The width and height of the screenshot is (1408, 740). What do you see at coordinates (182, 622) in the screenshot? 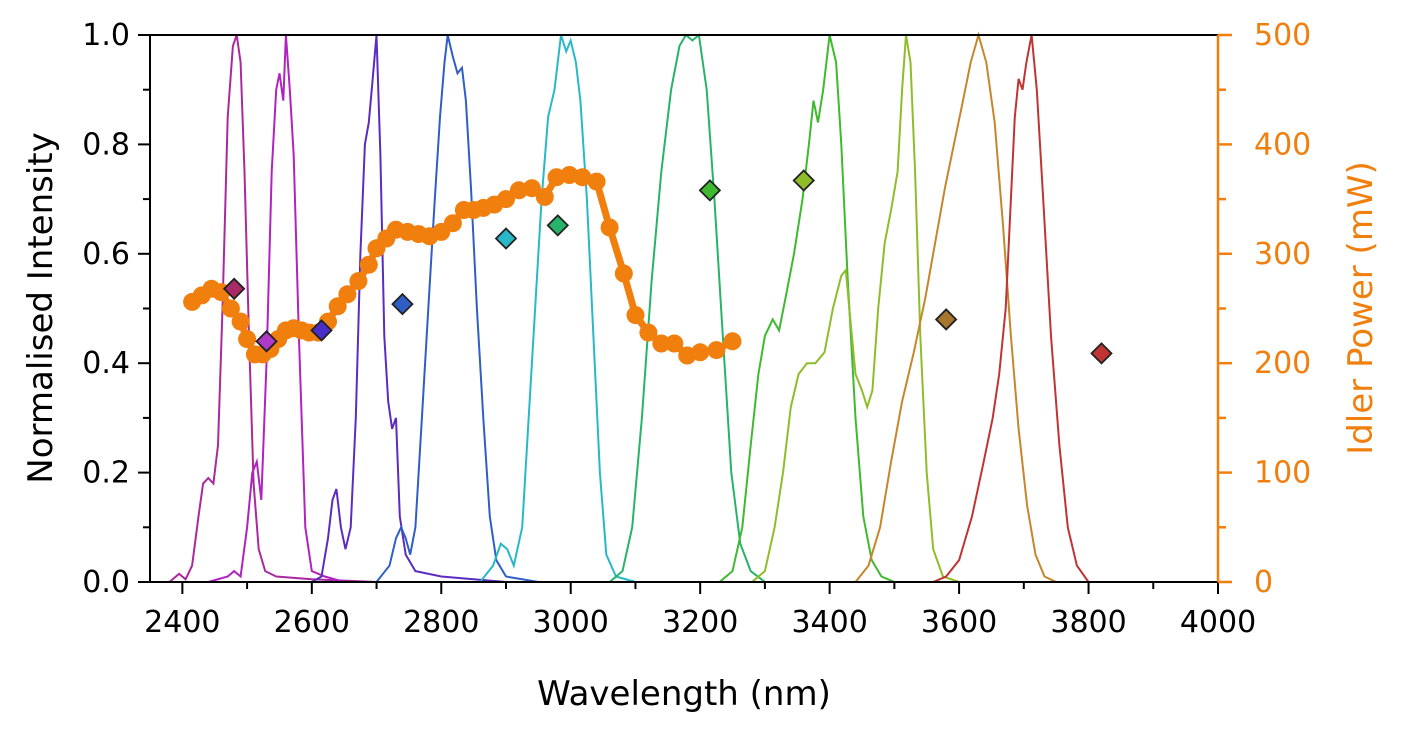
I see `x-tick-label-2400: 2400` at bounding box center [182, 622].